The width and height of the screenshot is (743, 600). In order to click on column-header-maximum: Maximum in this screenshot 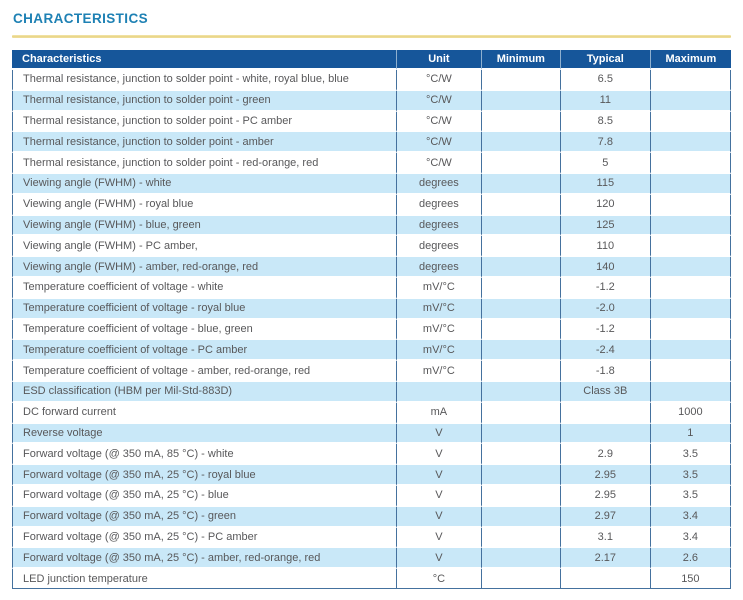, I will do `click(690, 60)`.